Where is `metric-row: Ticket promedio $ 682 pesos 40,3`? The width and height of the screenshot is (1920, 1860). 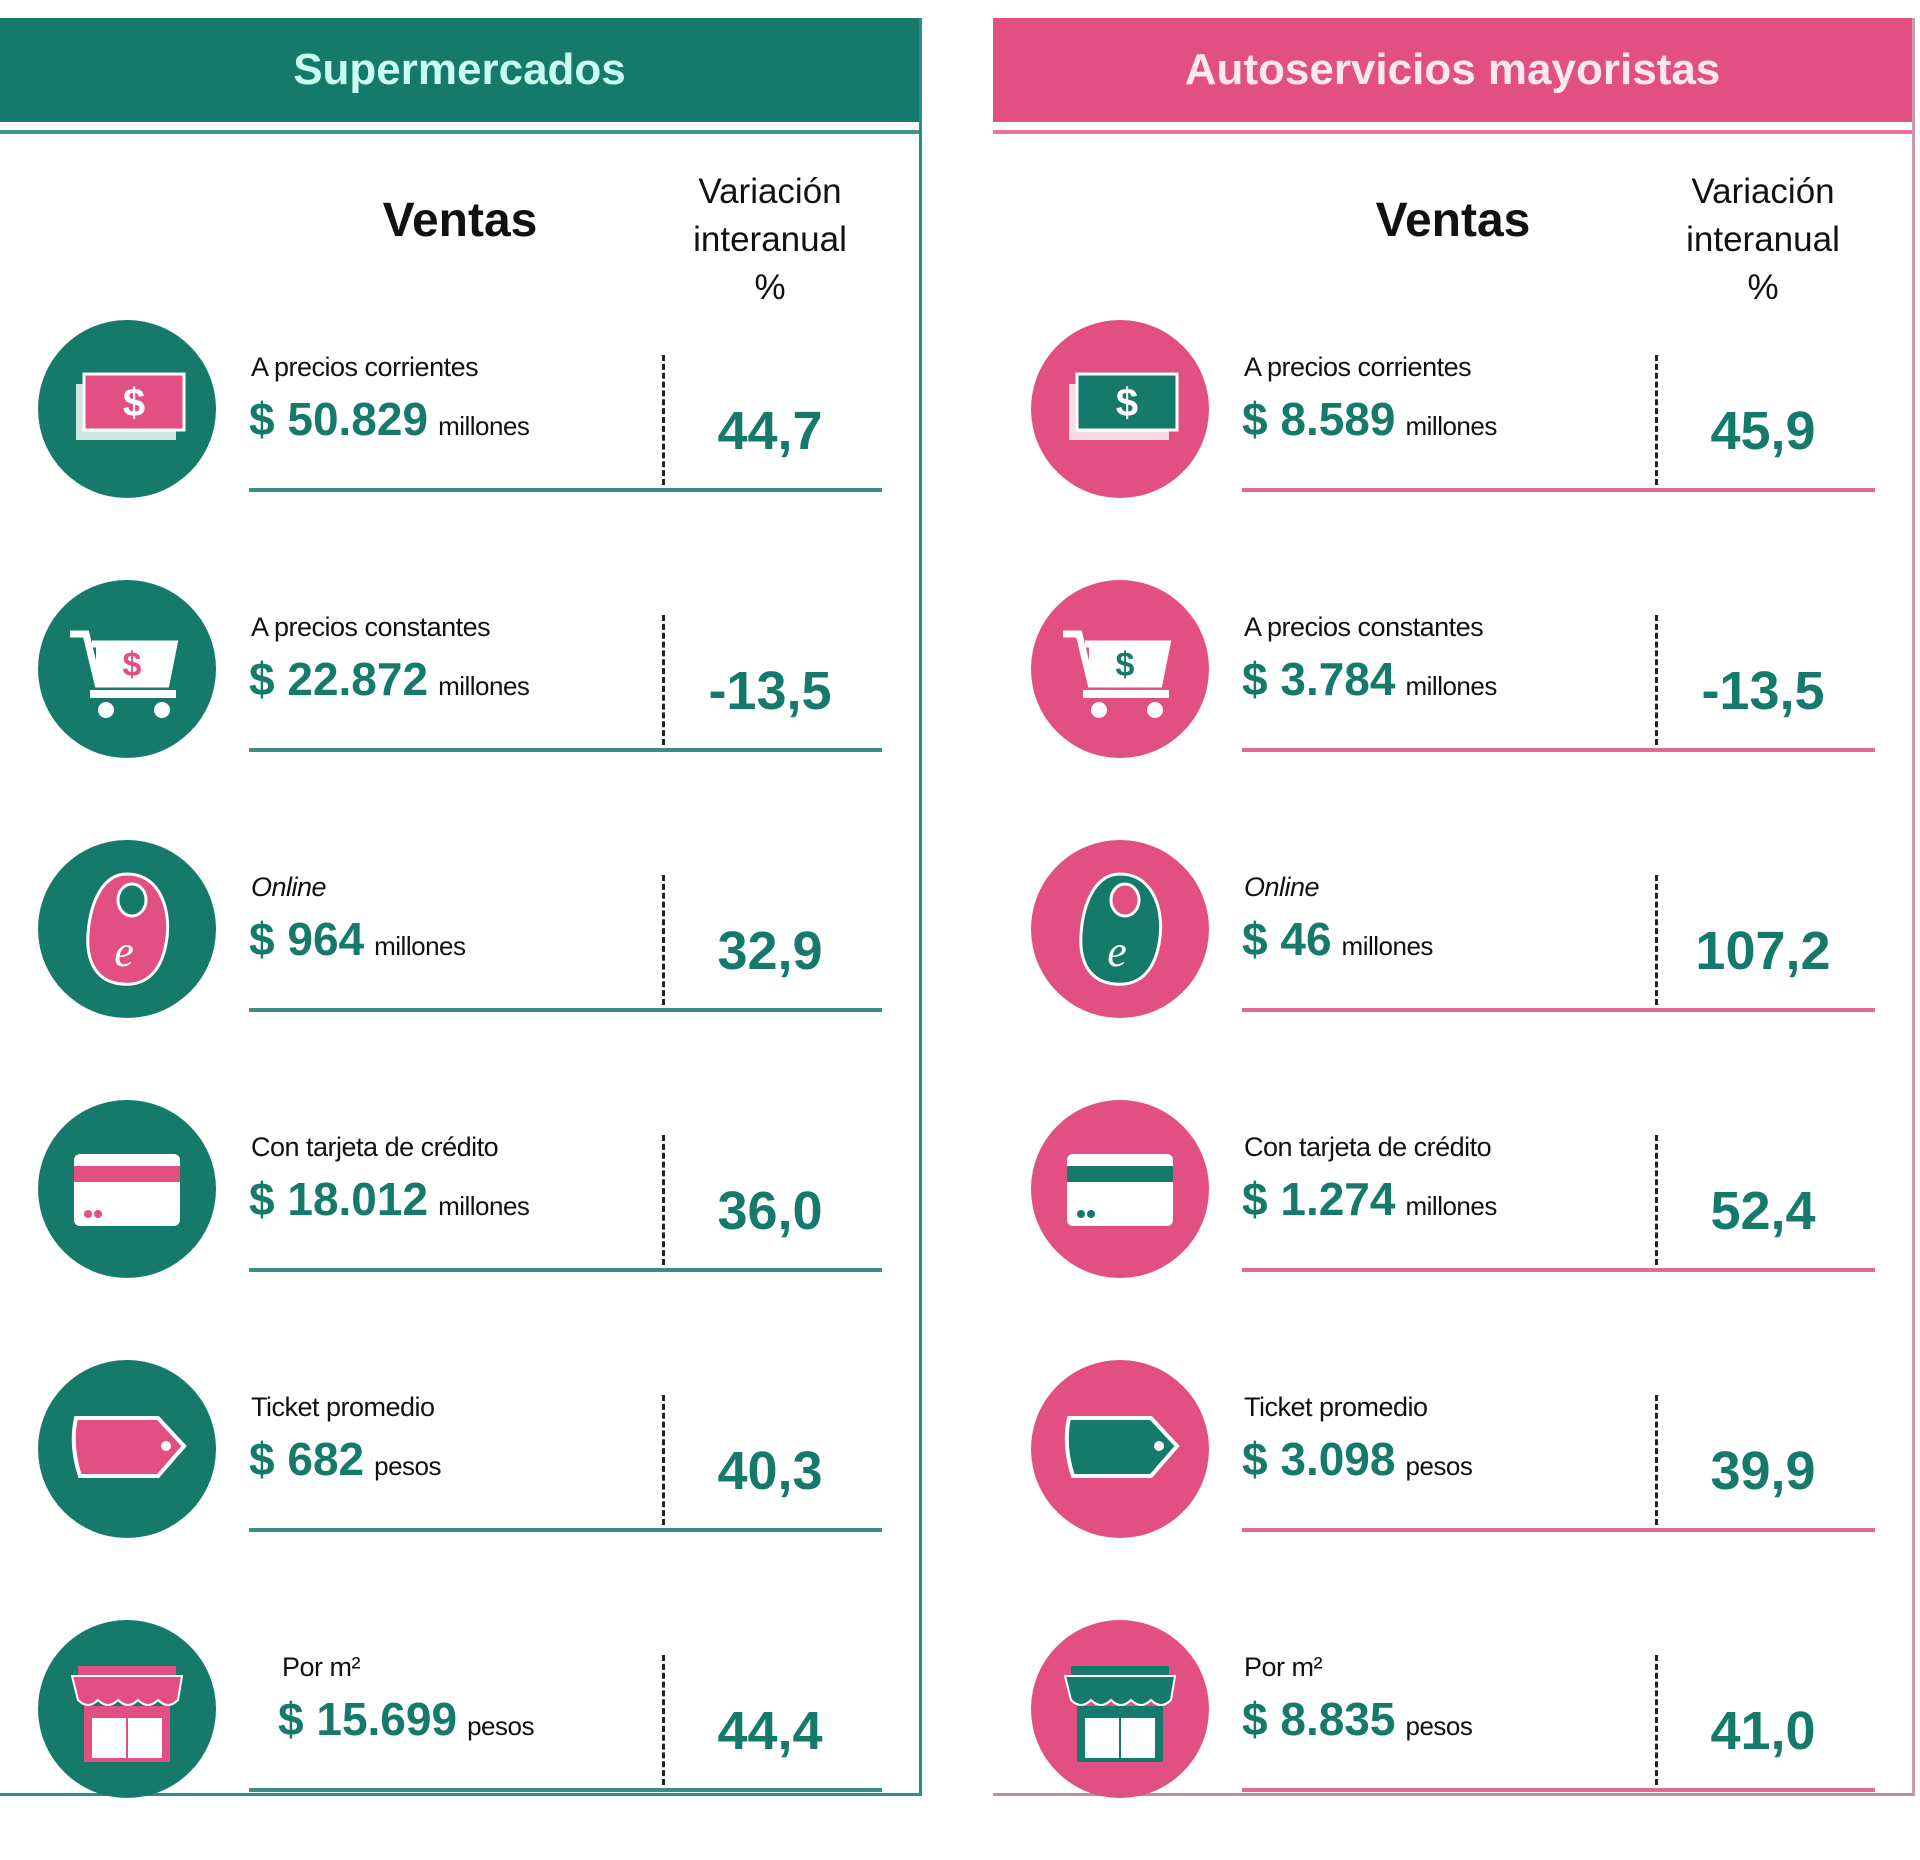
metric-row: Ticket promedio $ 682 pesos 40,3 is located at coordinates (459, 1470).